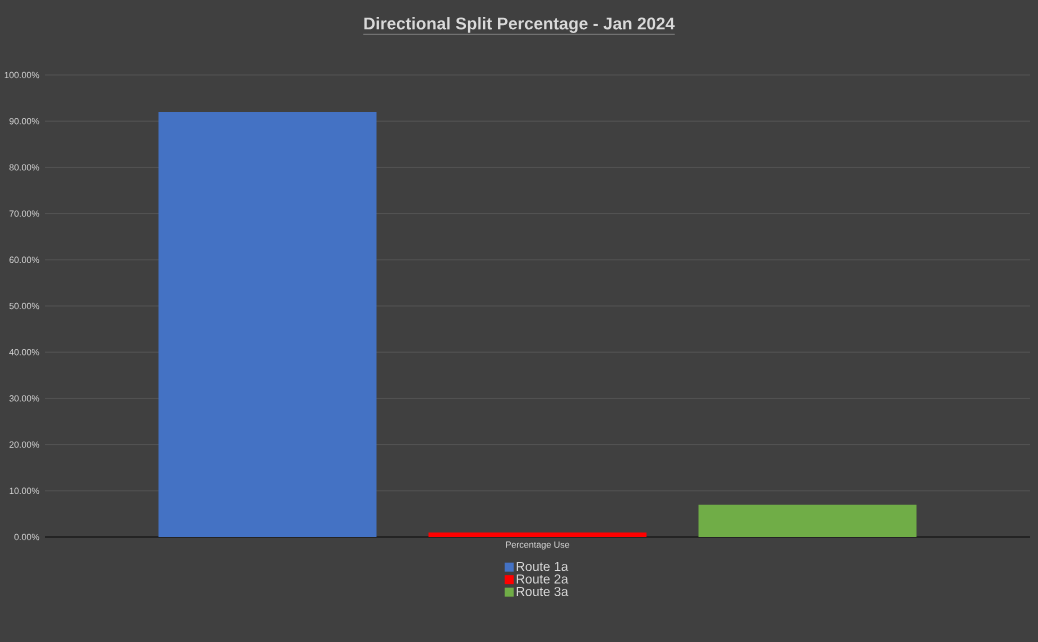 This screenshot has height=642, width=1038. I want to click on y-tick-label: 50.00%, so click(24, 306).